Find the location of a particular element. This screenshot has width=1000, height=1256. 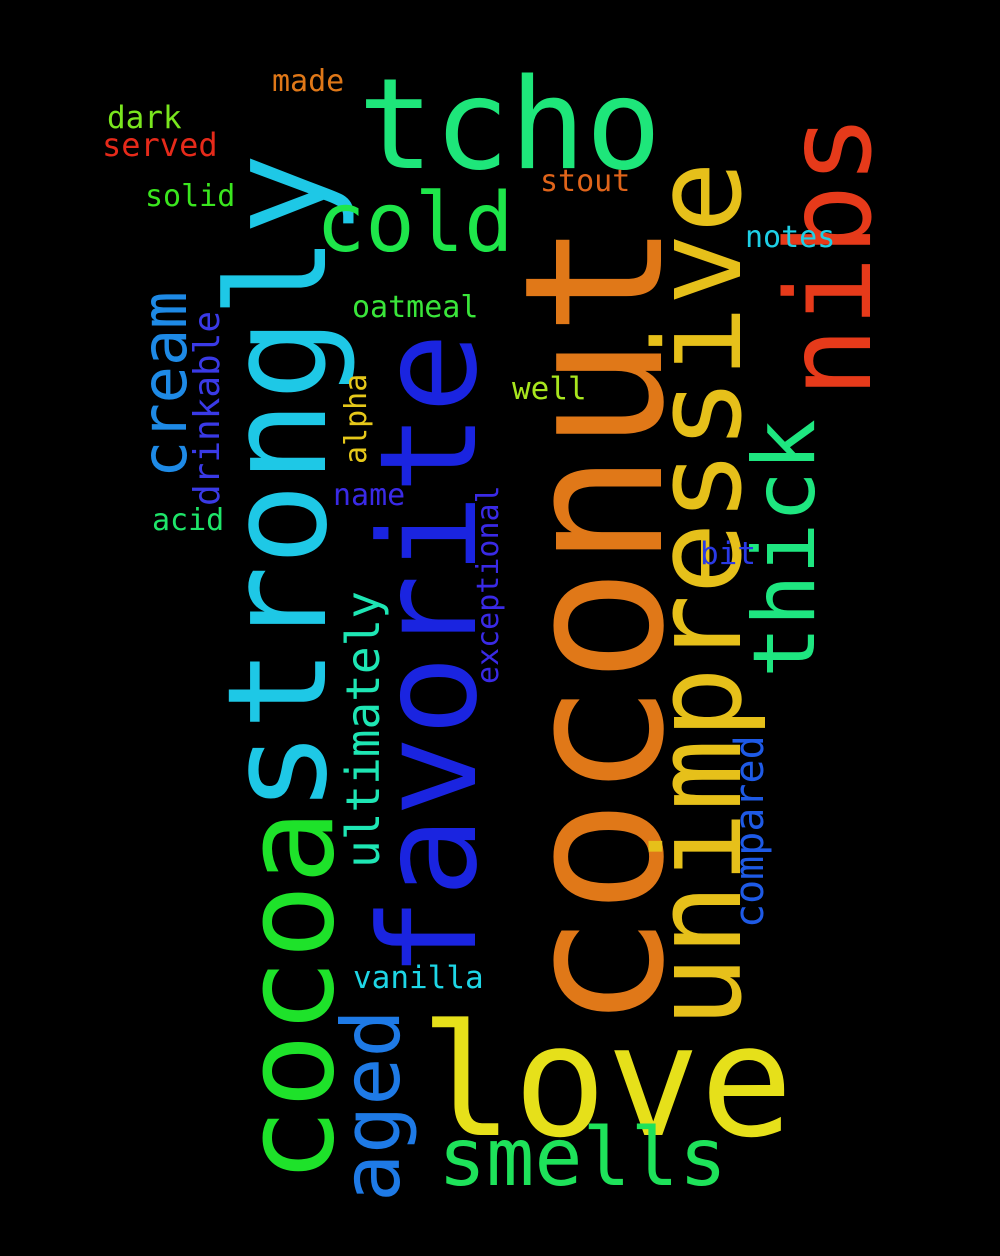

word-solid: solid is located at coordinates (190, 196).